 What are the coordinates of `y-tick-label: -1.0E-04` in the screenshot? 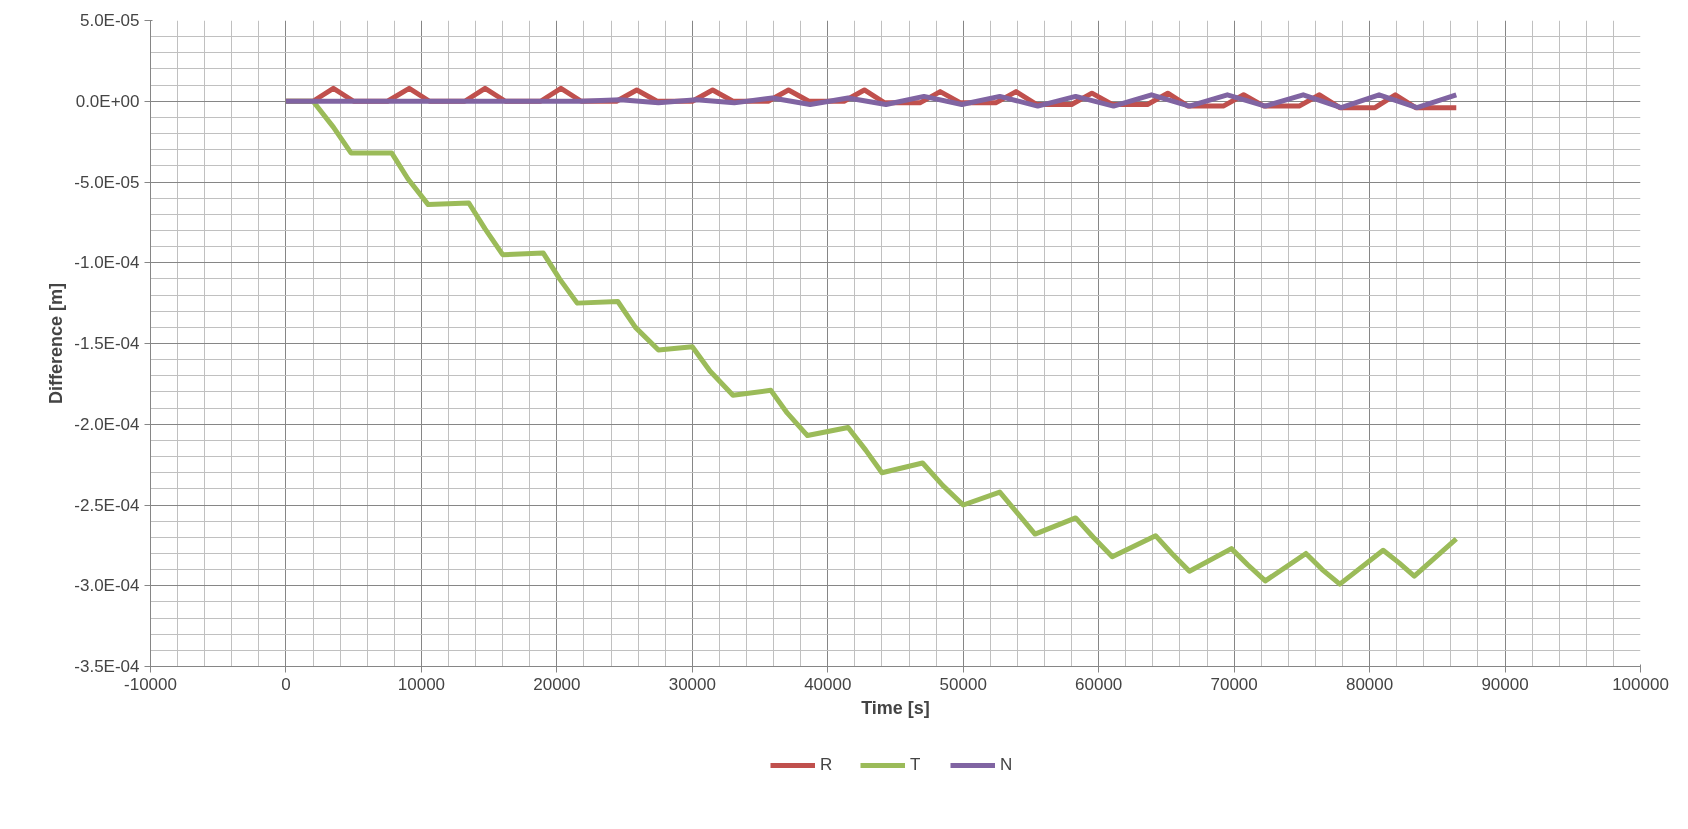 It's located at (107, 263).